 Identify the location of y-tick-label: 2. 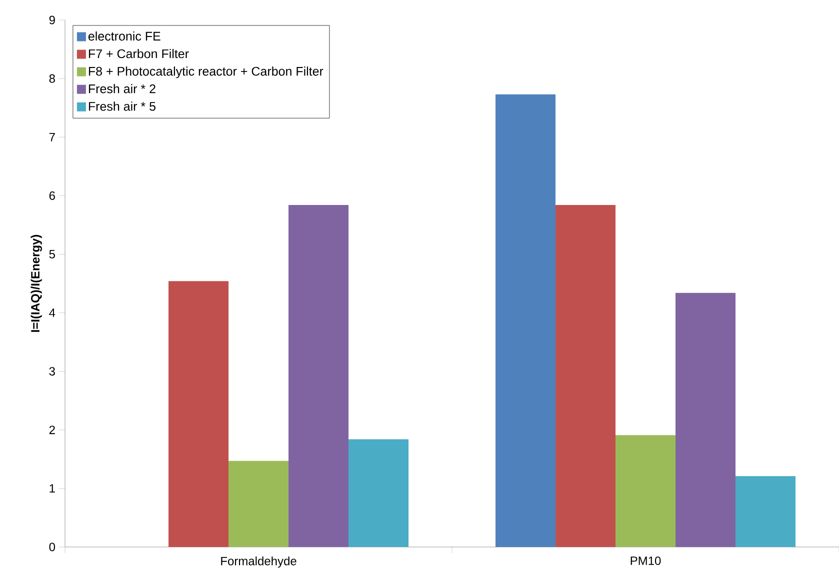
(52, 430).